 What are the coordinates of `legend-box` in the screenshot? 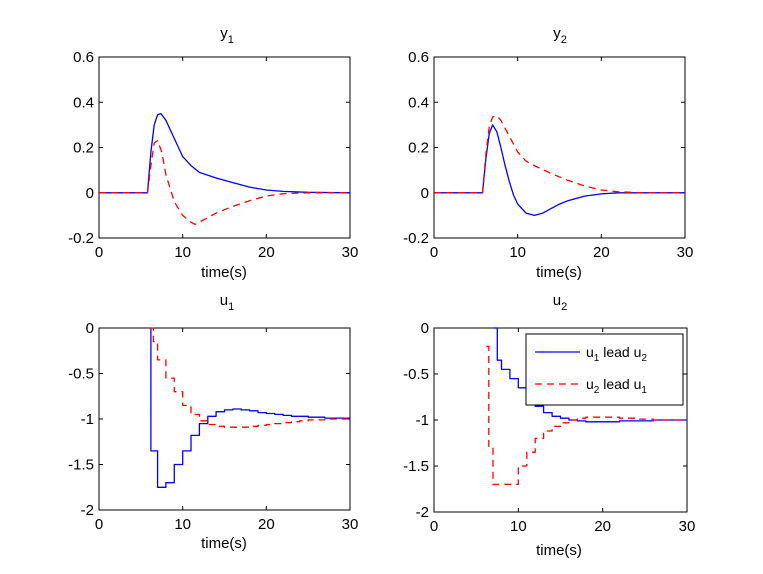 It's located at (604, 369).